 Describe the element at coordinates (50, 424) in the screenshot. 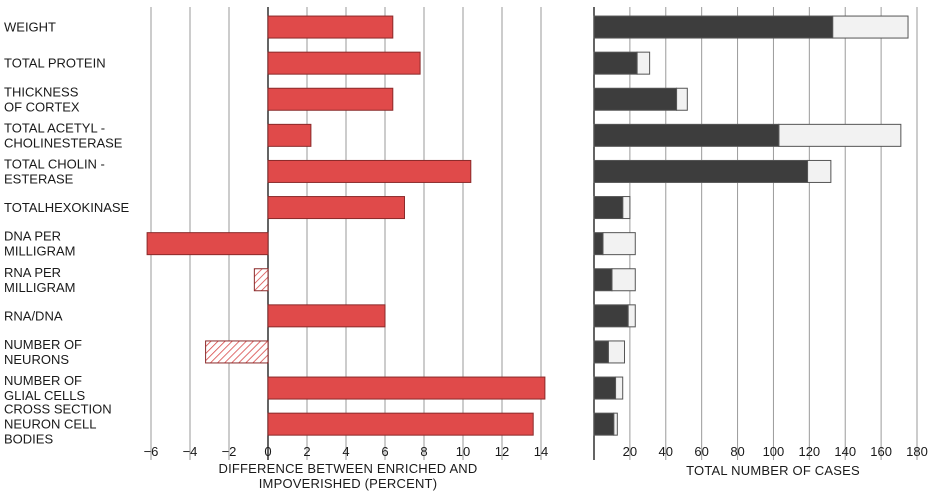

I see `category-label: NEURON CELL` at that location.